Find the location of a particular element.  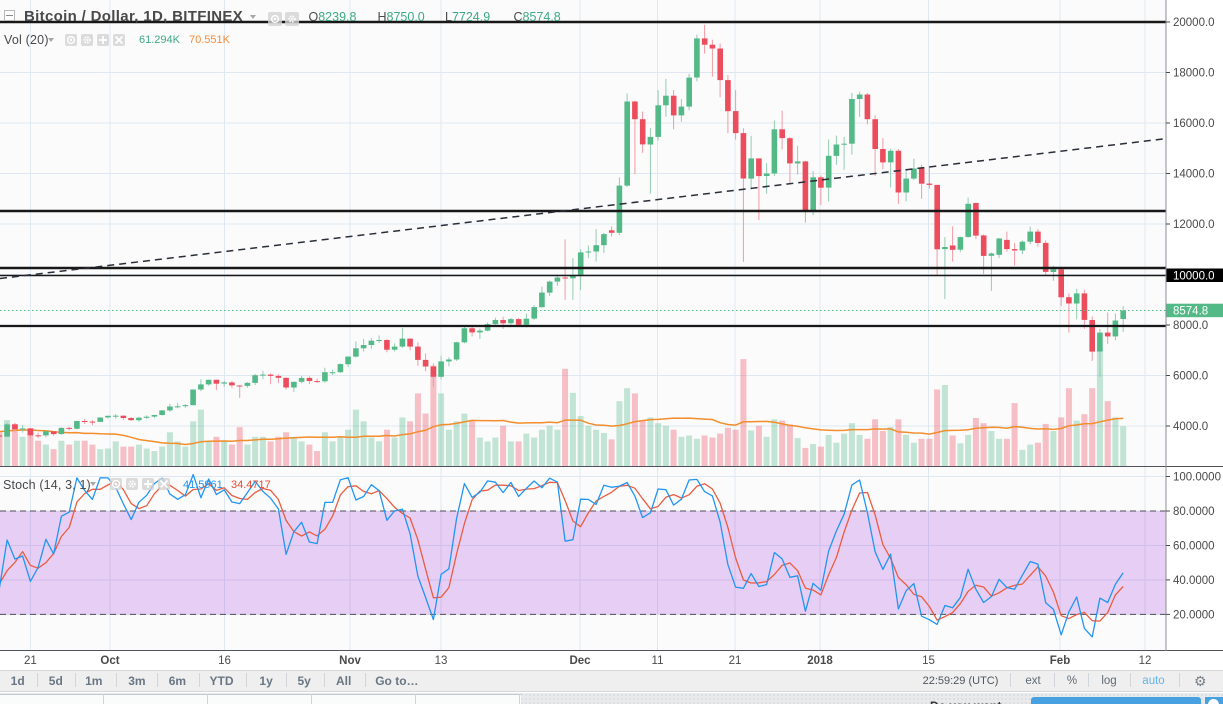

svg-text: 4000.0 is located at coordinates (1190, 427).